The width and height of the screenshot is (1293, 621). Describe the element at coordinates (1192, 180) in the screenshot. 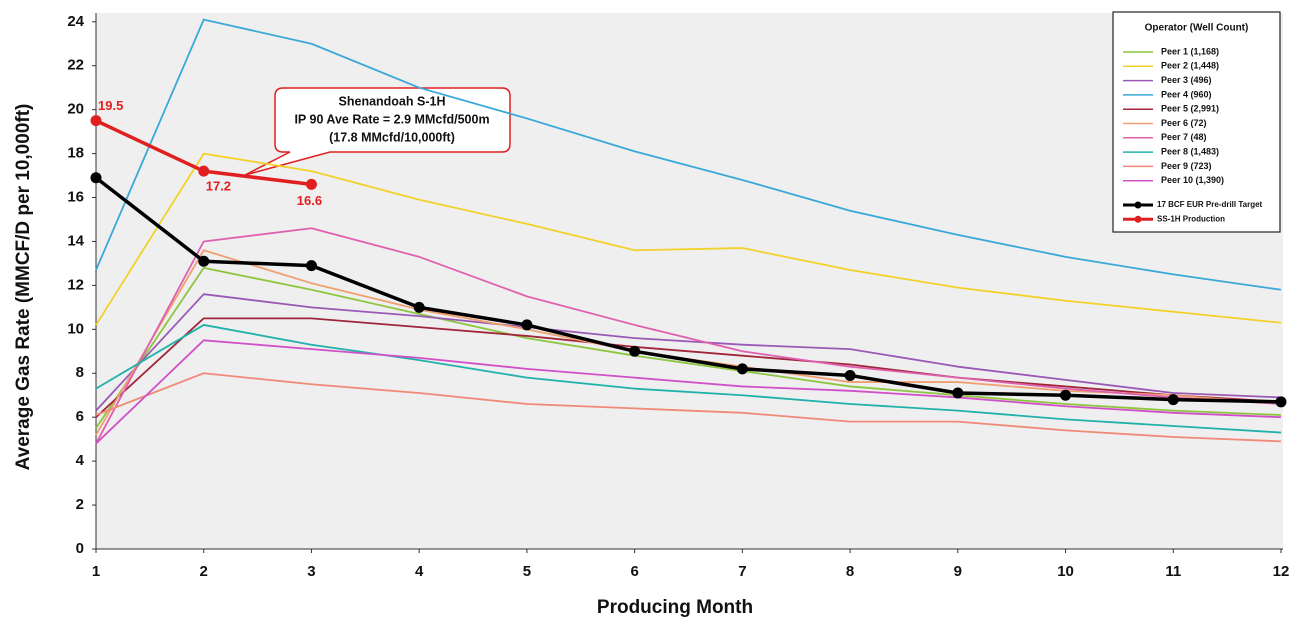

I see `legend-label: Peer 10 (1,390)` at that location.